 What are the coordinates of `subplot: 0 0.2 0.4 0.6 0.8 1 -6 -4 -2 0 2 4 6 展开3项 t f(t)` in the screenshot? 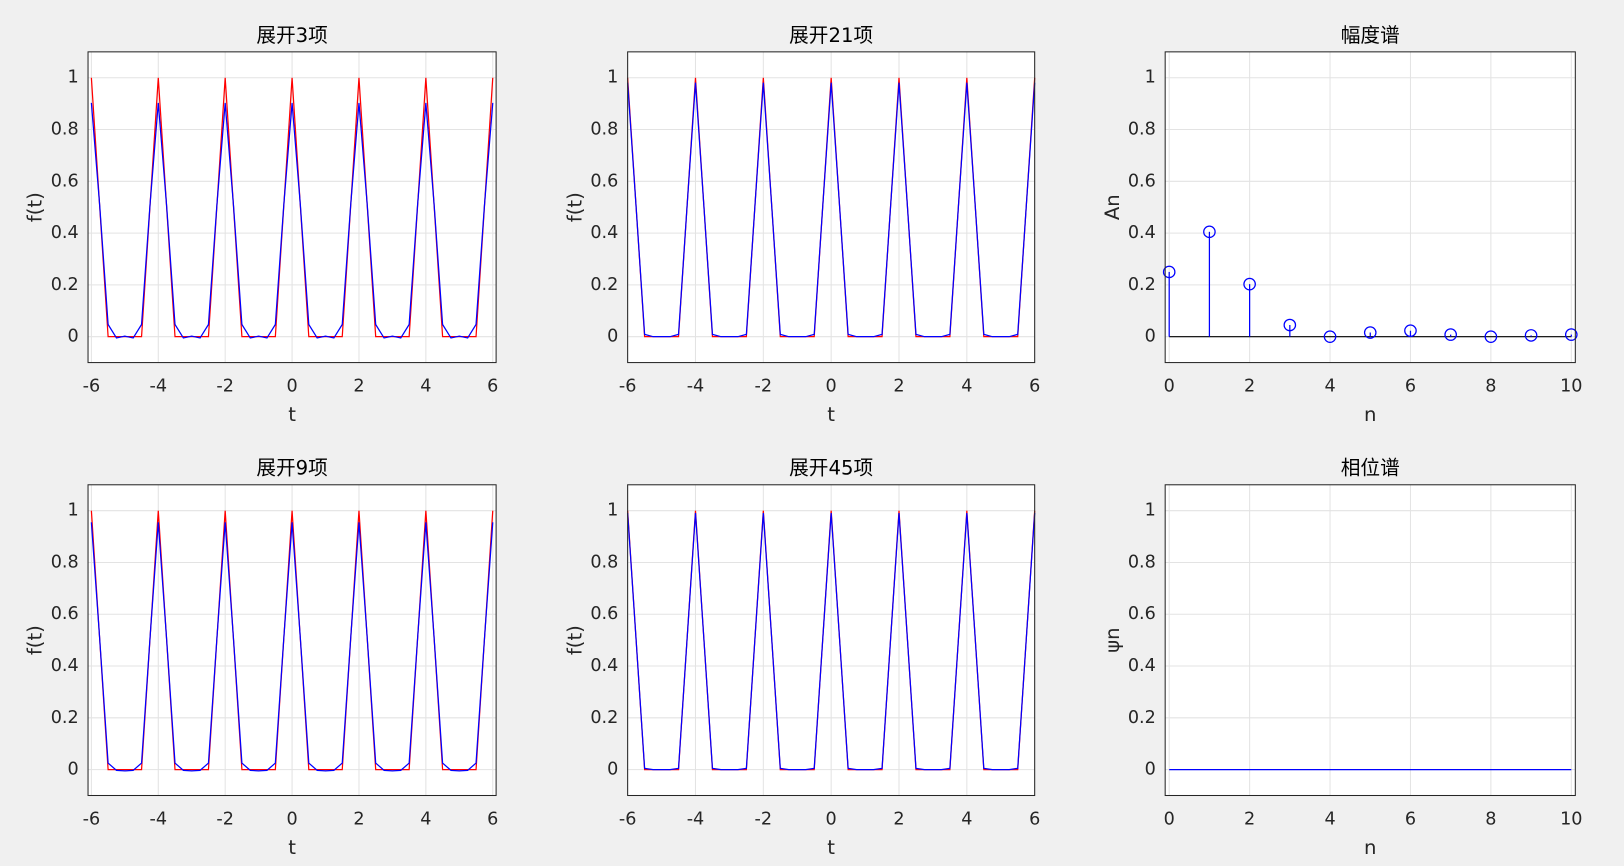 It's located at (261, 225).